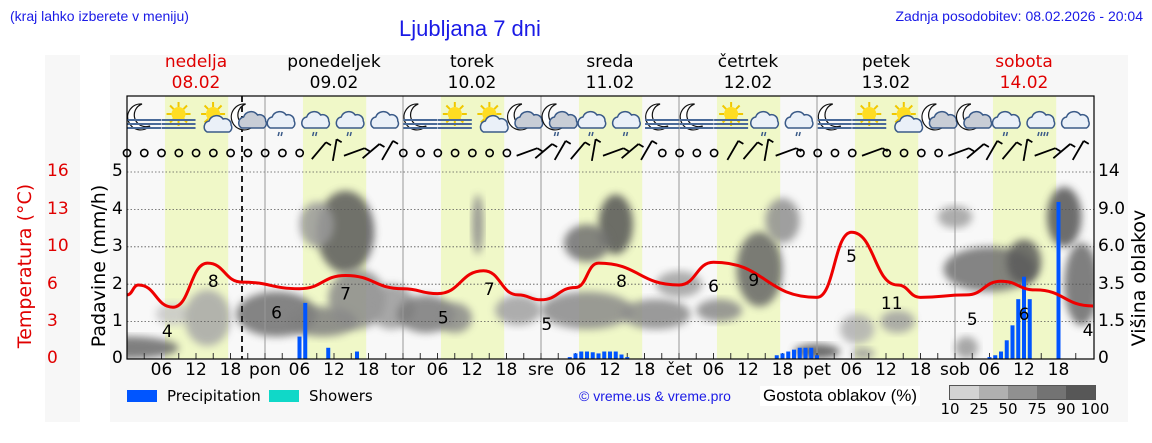  Describe the element at coordinates (52, 284) in the screenshot. I see `temperature-tick: 6` at that location.